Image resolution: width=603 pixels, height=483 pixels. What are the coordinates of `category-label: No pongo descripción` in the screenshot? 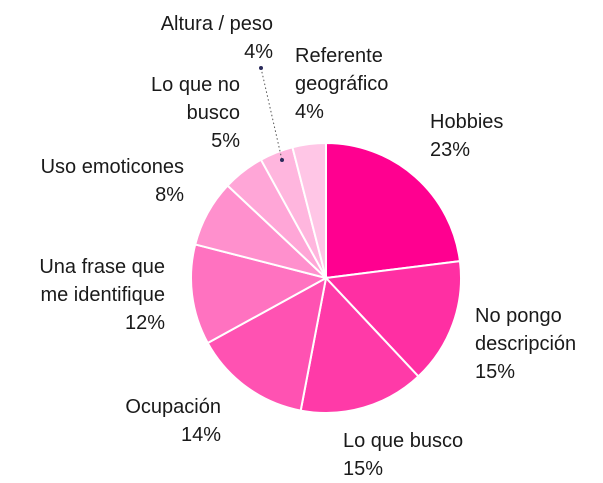 It's located at (526, 330).